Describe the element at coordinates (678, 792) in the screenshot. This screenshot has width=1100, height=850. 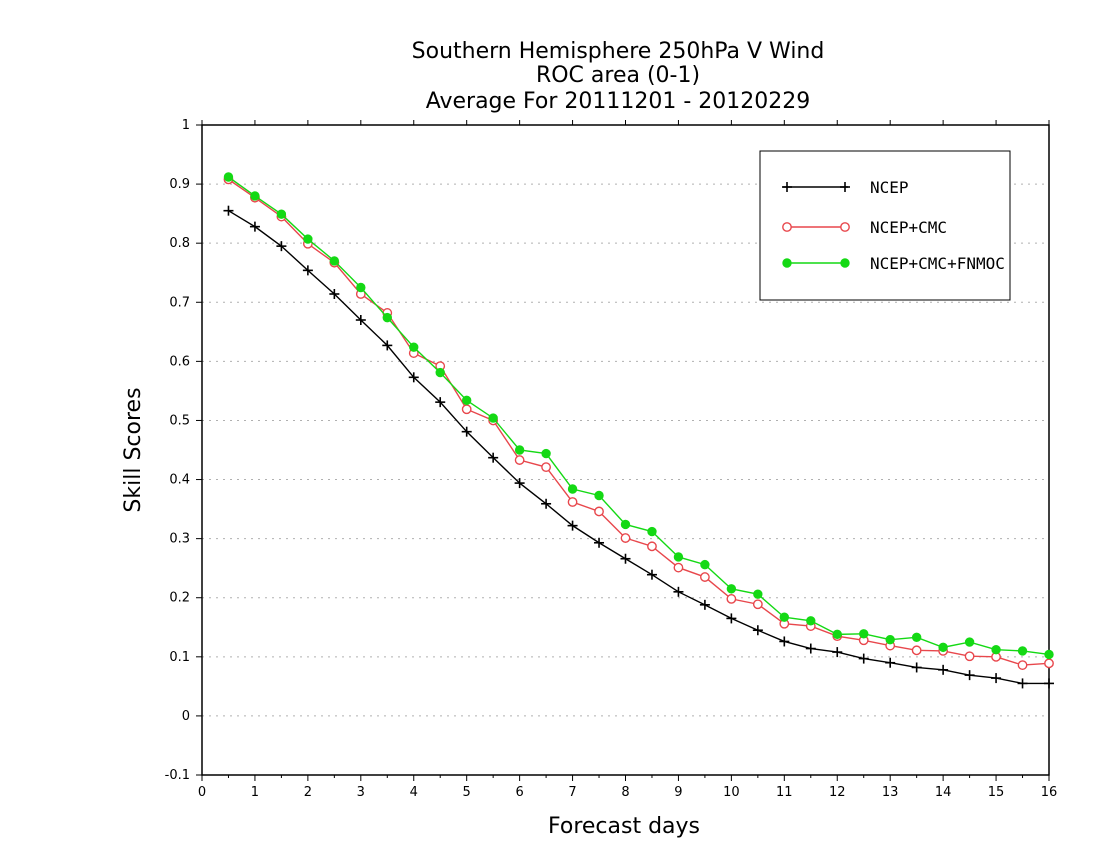
I see `x-tick-label: 9` at that location.